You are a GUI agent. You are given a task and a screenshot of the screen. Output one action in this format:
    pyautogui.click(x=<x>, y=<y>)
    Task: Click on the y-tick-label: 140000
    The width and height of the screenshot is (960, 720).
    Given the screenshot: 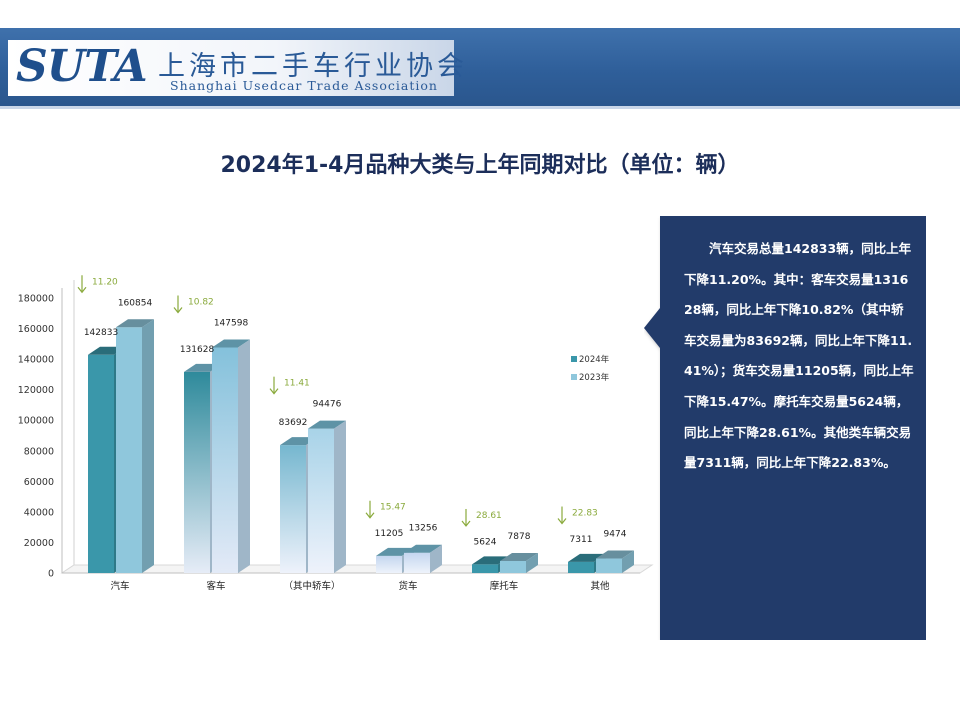 What is the action you would take?
    pyautogui.click(x=36, y=360)
    